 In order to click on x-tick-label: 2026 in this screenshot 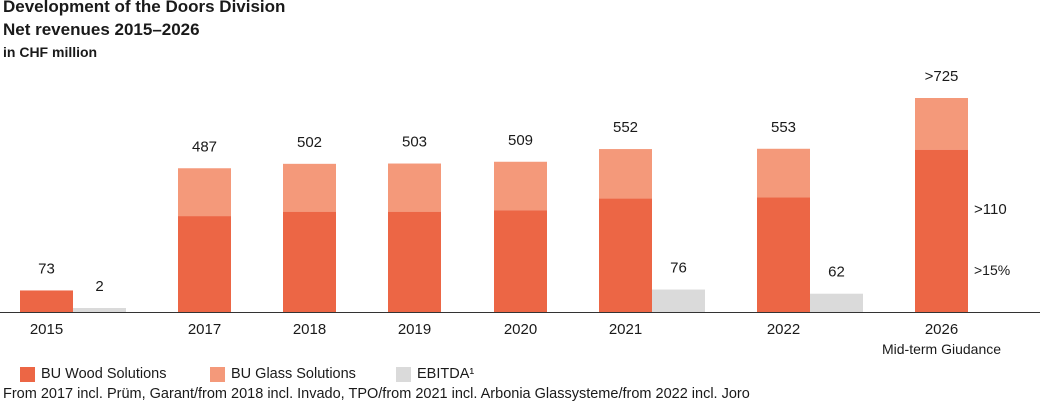, I will do `click(941, 329)`.